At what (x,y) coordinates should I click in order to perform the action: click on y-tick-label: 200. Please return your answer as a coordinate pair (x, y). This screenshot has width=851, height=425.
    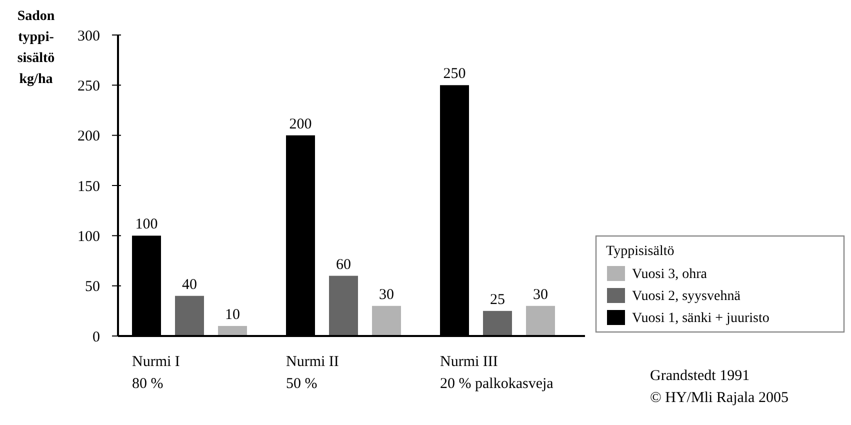
    Looking at the image, I should click on (89, 136).